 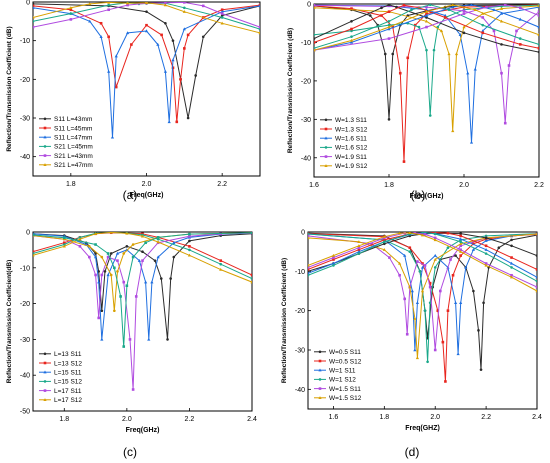 I want to click on y-tick-label: 0, so click(x=28, y=233).